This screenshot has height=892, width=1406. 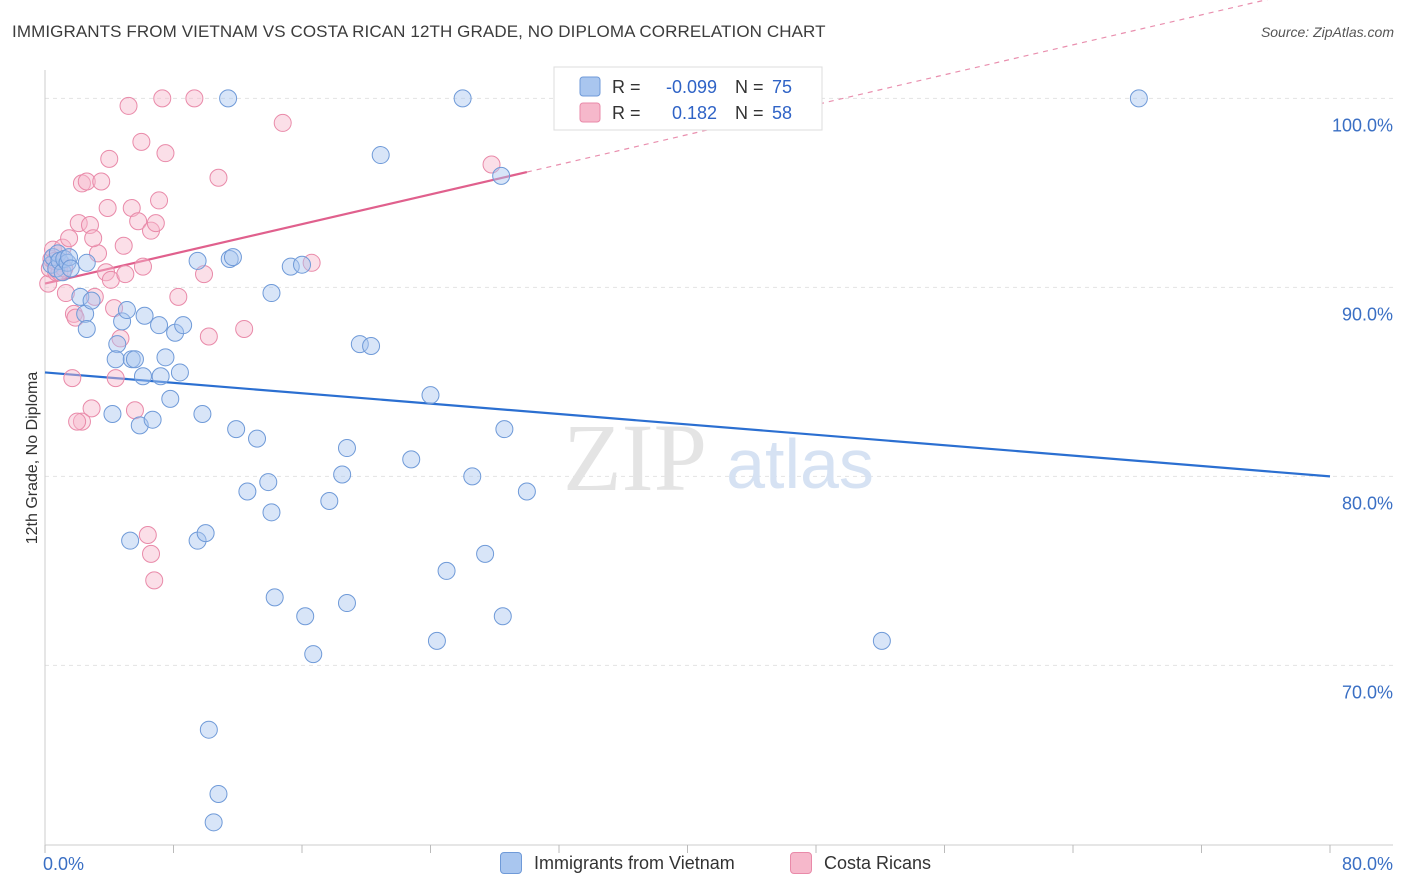 I want to click on legend-r-label-costa-ricans: R =, so click(x=626, y=113).